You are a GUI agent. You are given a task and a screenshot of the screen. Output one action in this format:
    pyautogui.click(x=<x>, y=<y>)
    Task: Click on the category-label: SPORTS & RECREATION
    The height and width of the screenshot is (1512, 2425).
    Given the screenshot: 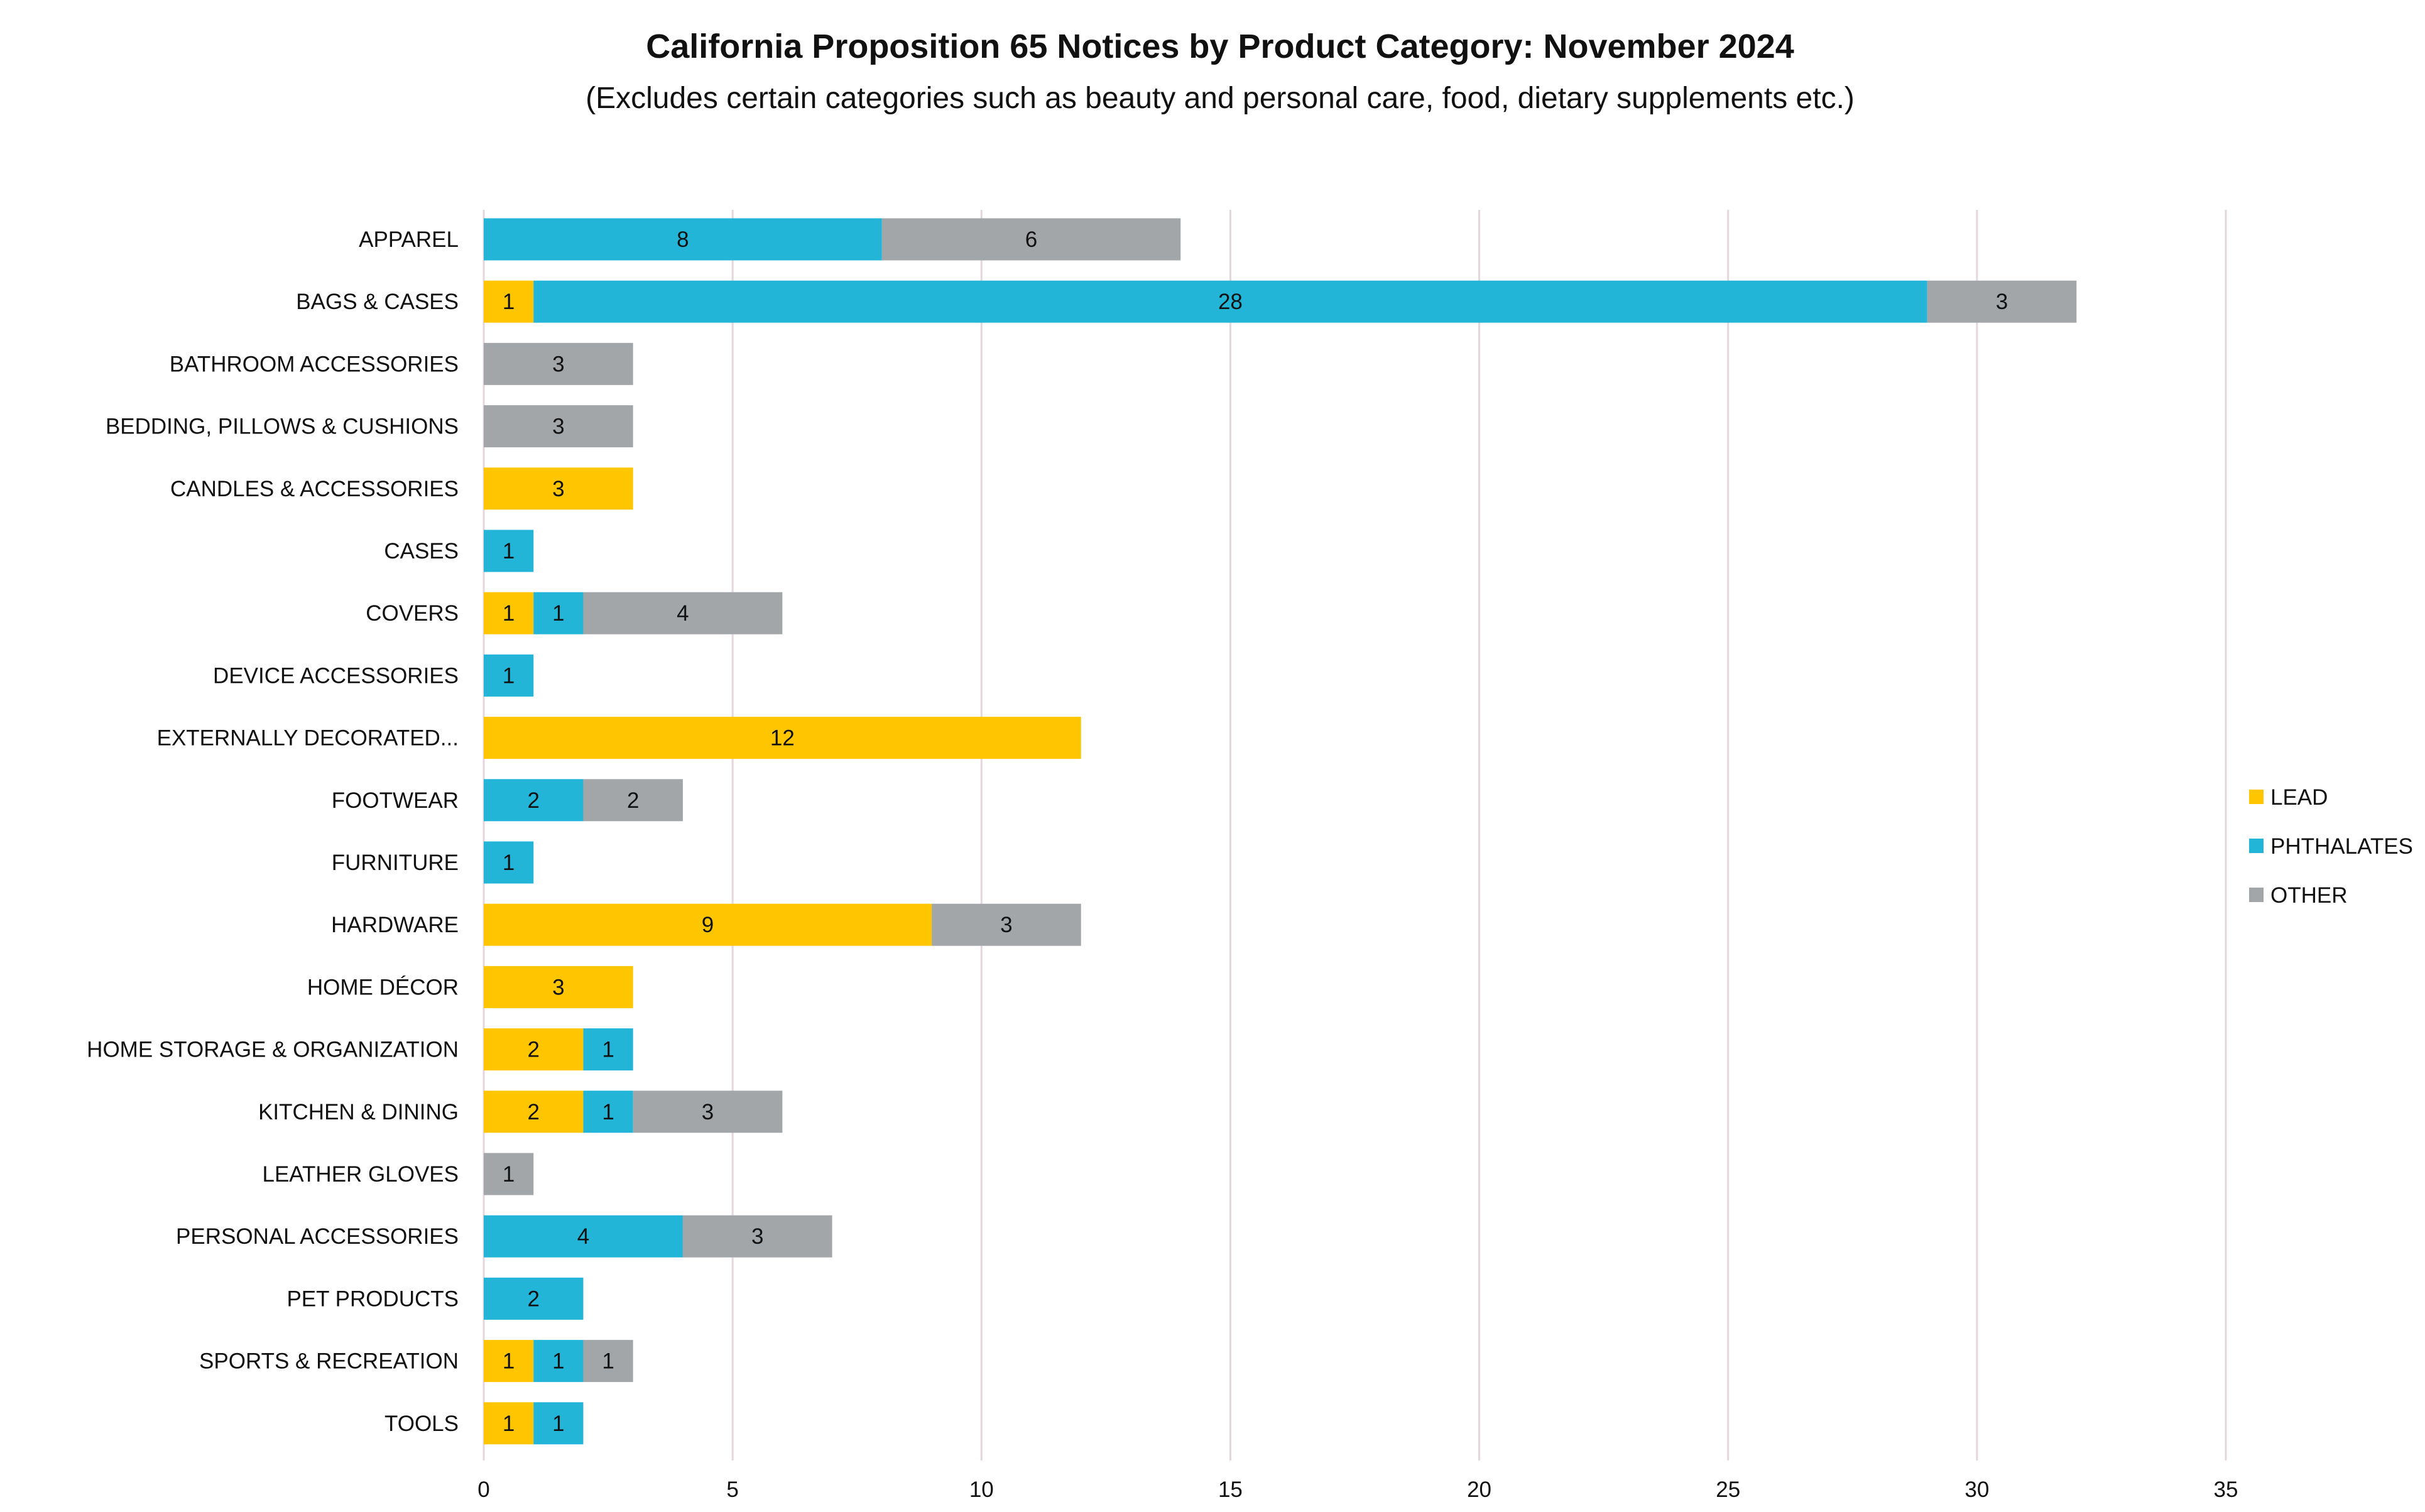 What is the action you would take?
    pyautogui.click(x=329, y=1361)
    